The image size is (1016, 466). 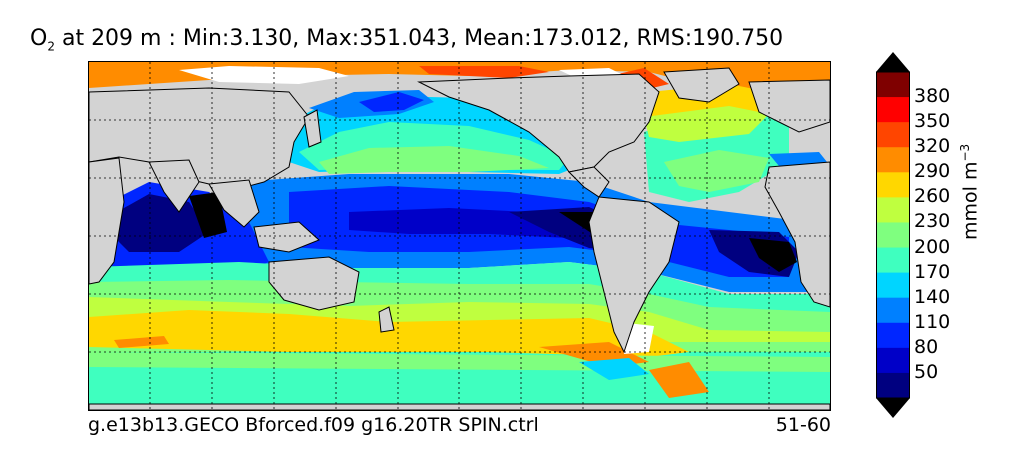 What do you see at coordinates (932, 221) in the screenshot?
I see `colorbar-tick-label: 230` at bounding box center [932, 221].